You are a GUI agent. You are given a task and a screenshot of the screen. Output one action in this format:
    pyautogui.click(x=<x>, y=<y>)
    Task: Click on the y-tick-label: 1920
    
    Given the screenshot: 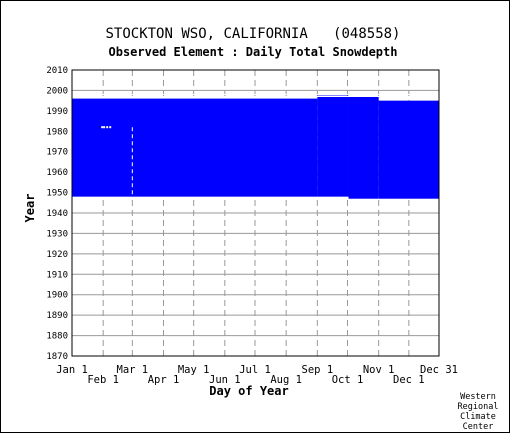 What is the action you would take?
    pyautogui.click(x=57, y=255)
    